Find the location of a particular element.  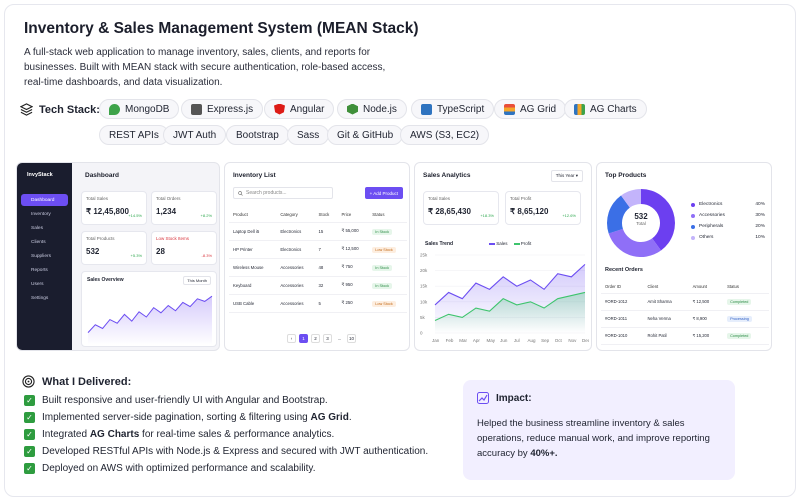

chip-jwt-auth: JWT Auth is located at coordinates (195, 135).